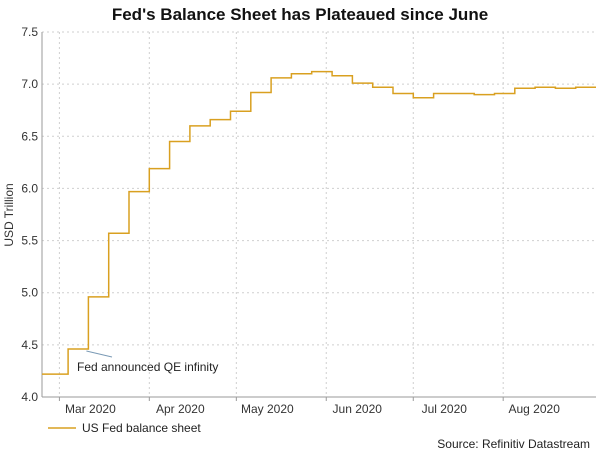 The height and width of the screenshot is (453, 600). What do you see at coordinates (29, 136) in the screenshot?
I see `y-tick-label: 6.5` at bounding box center [29, 136].